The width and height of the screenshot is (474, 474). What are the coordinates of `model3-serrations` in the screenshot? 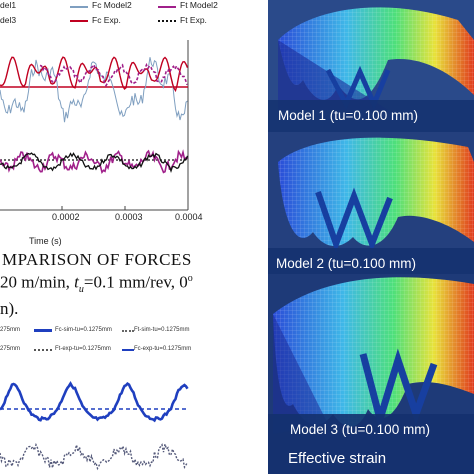 It's located at (398, 390).